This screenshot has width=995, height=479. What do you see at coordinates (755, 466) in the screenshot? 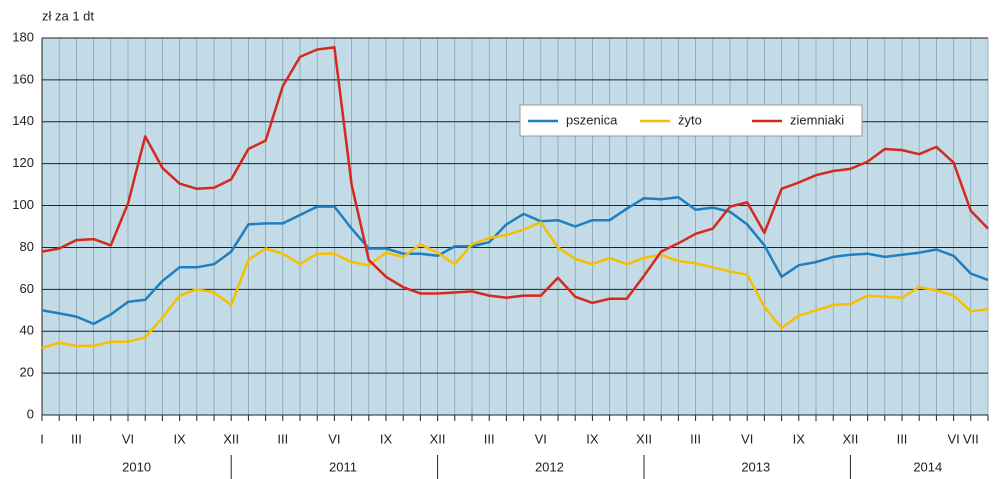
I see `year-label: 2013` at bounding box center [755, 466].